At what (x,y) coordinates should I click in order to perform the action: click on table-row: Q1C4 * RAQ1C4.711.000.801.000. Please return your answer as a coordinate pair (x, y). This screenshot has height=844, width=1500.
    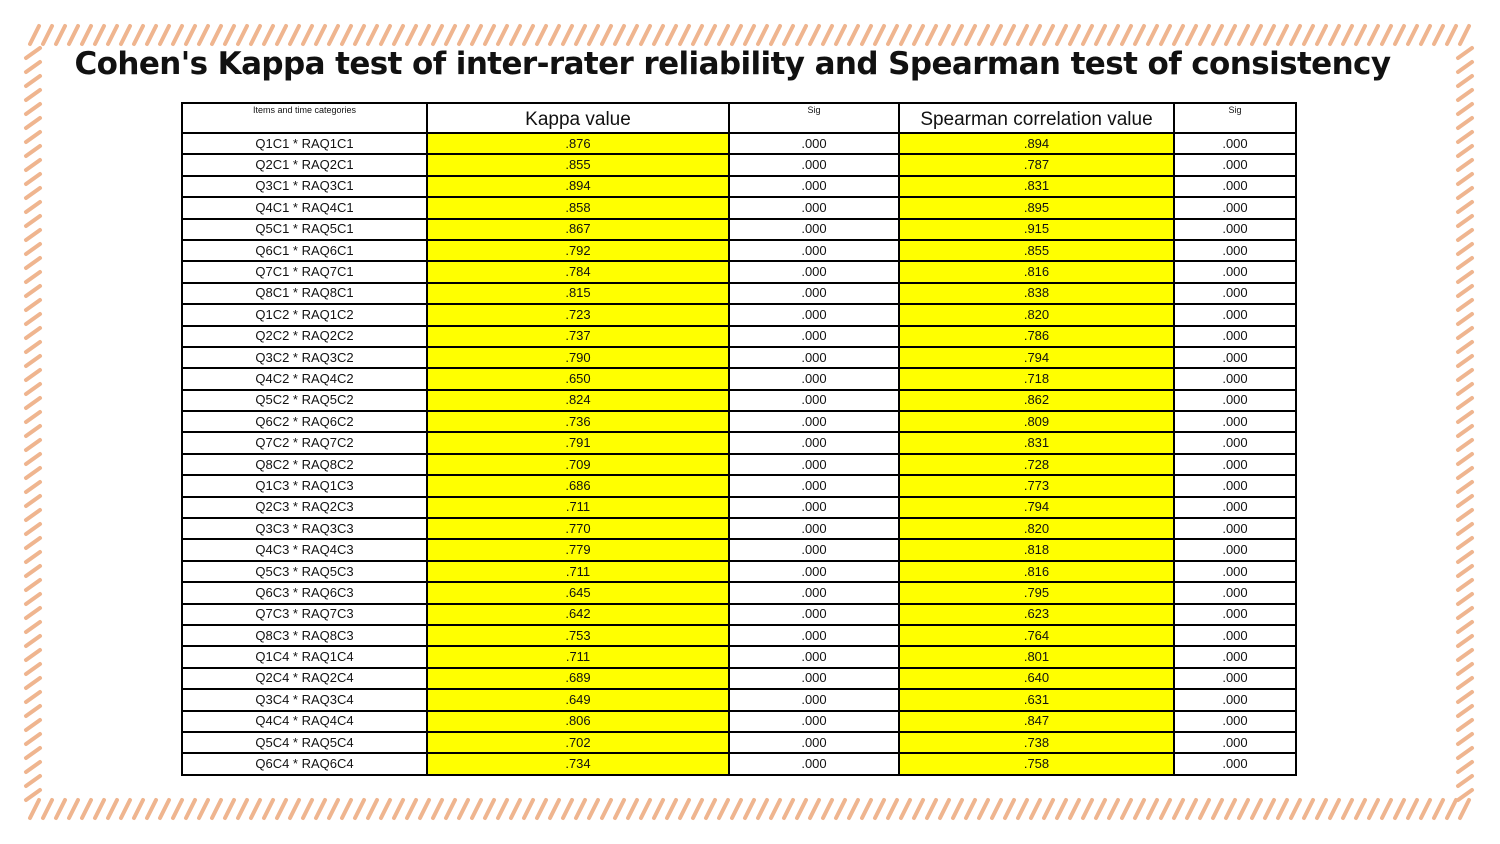
    Looking at the image, I should click on (739, 657).